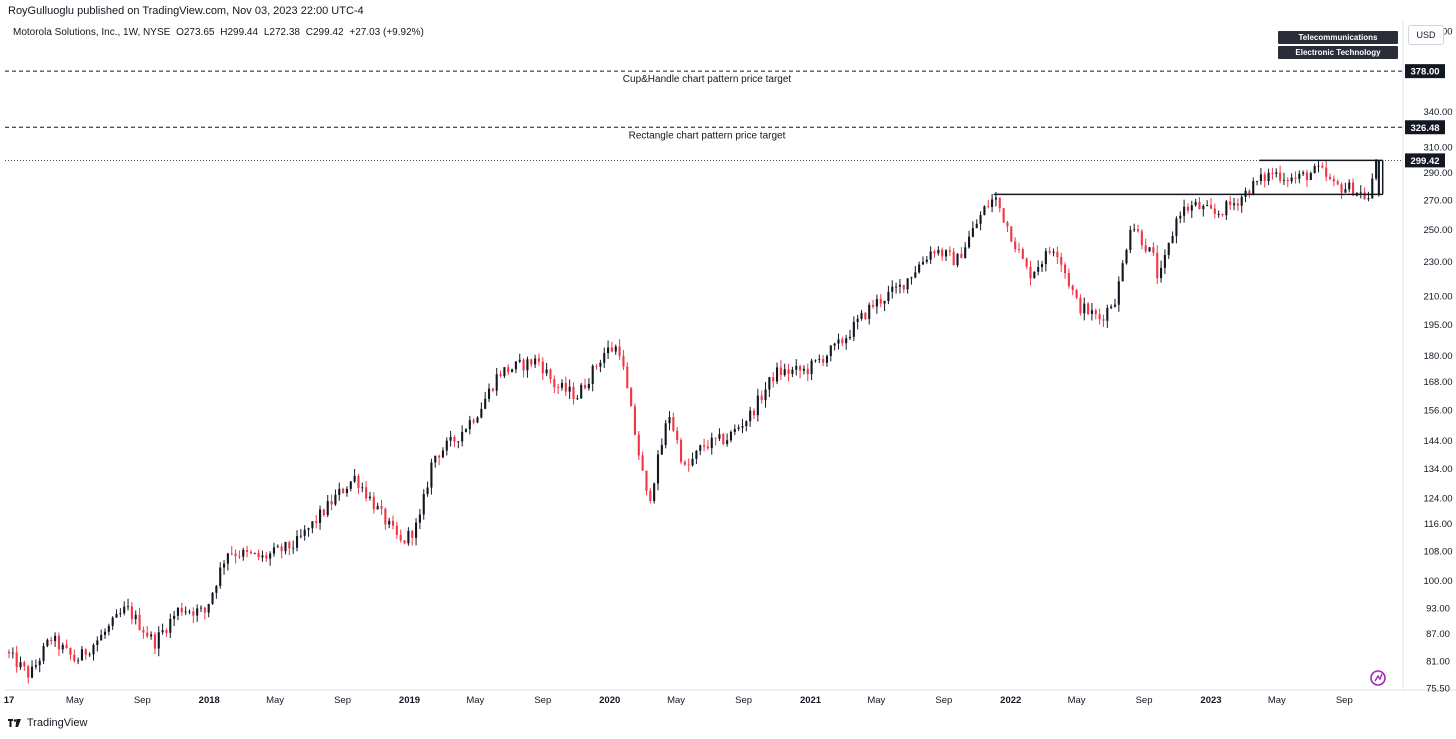 The height and width of the screenshot is (739, 1456). What do you see at coordinates (1338, 43) in the screenshot?
I see `industry-tag: Telecommunications Equipment` at bounding box center [1338, 43].